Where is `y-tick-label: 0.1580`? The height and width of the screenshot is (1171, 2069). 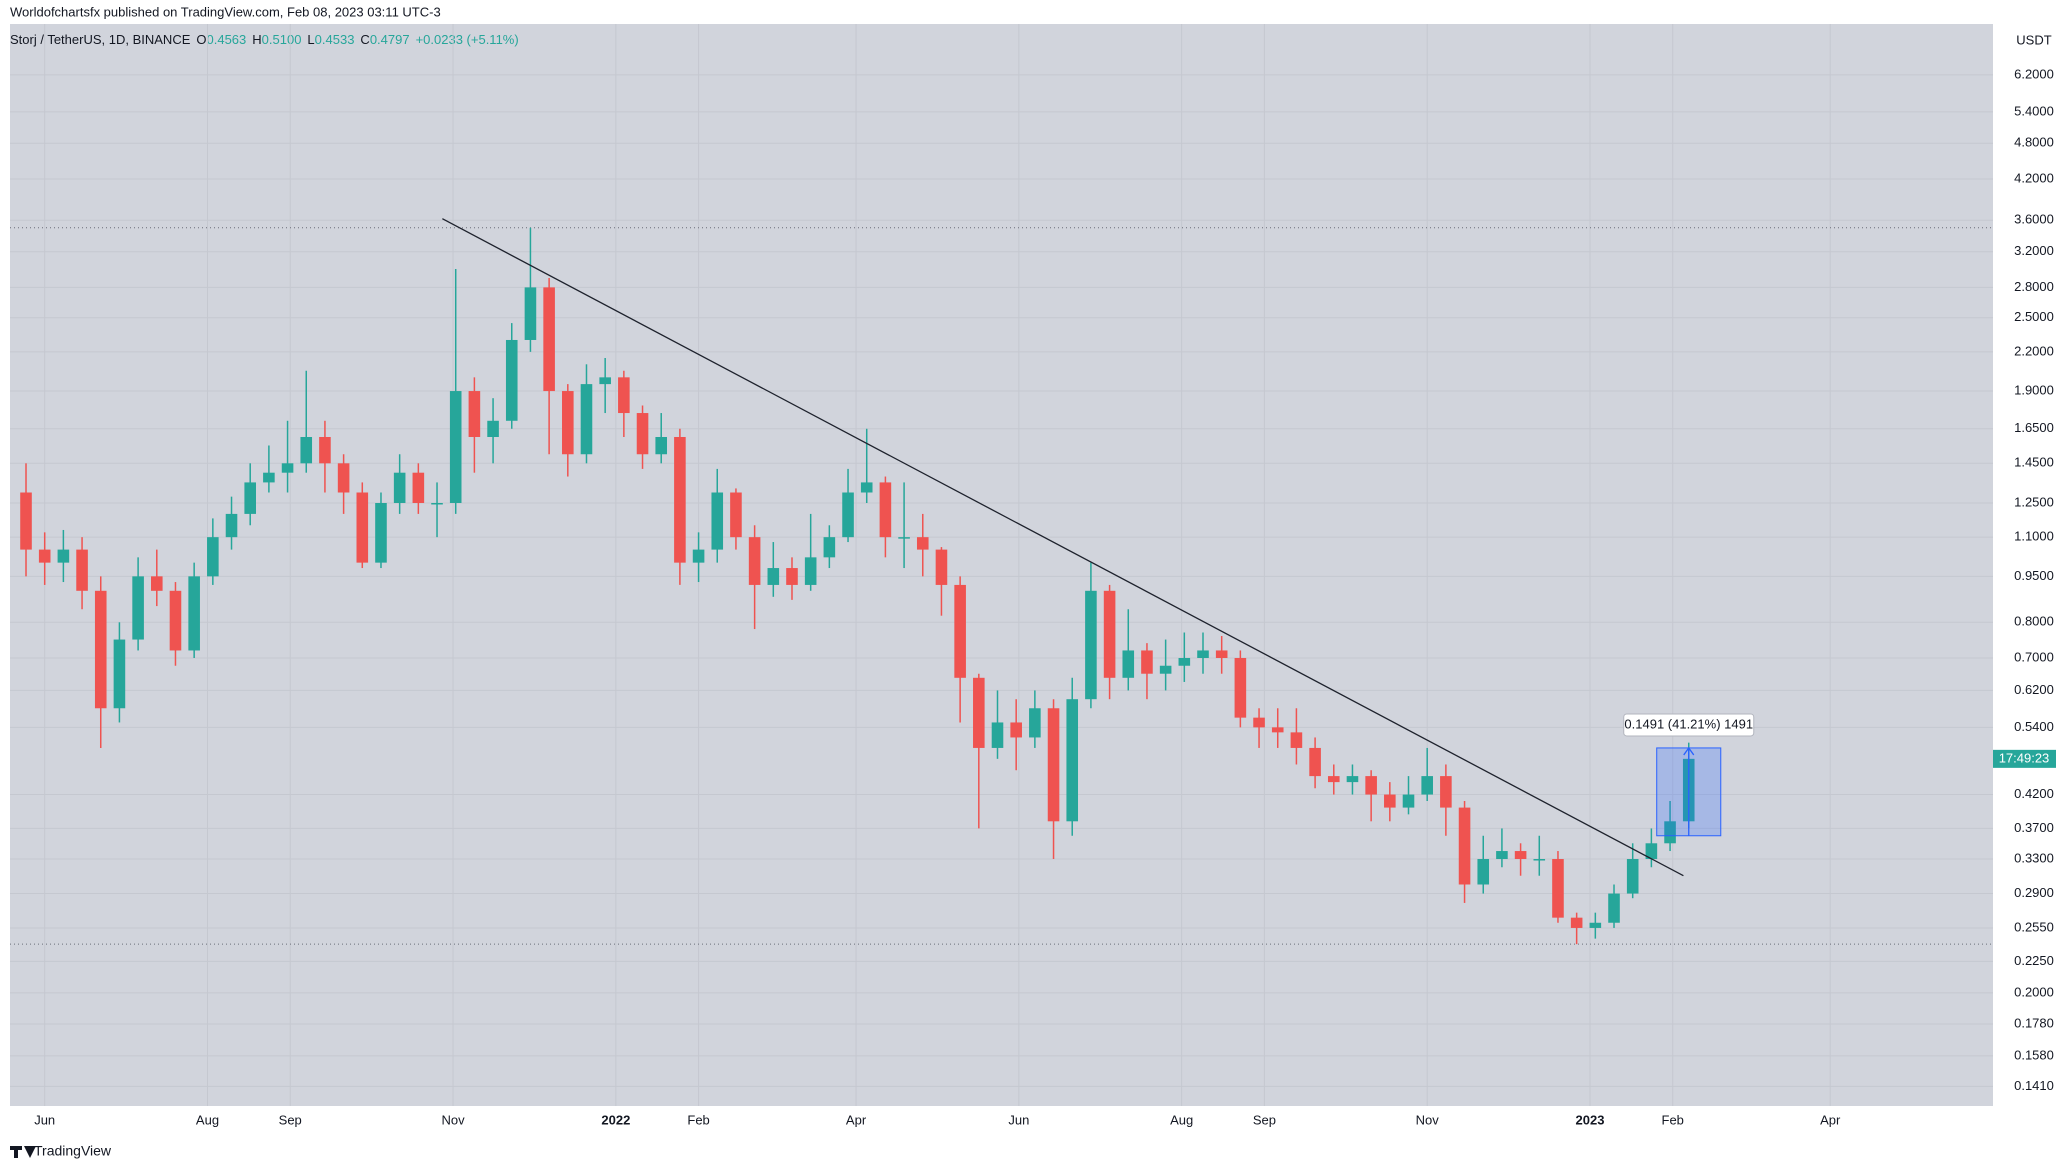 y-tick-label: 0.1580 is located at coordinates (2034, 1054).